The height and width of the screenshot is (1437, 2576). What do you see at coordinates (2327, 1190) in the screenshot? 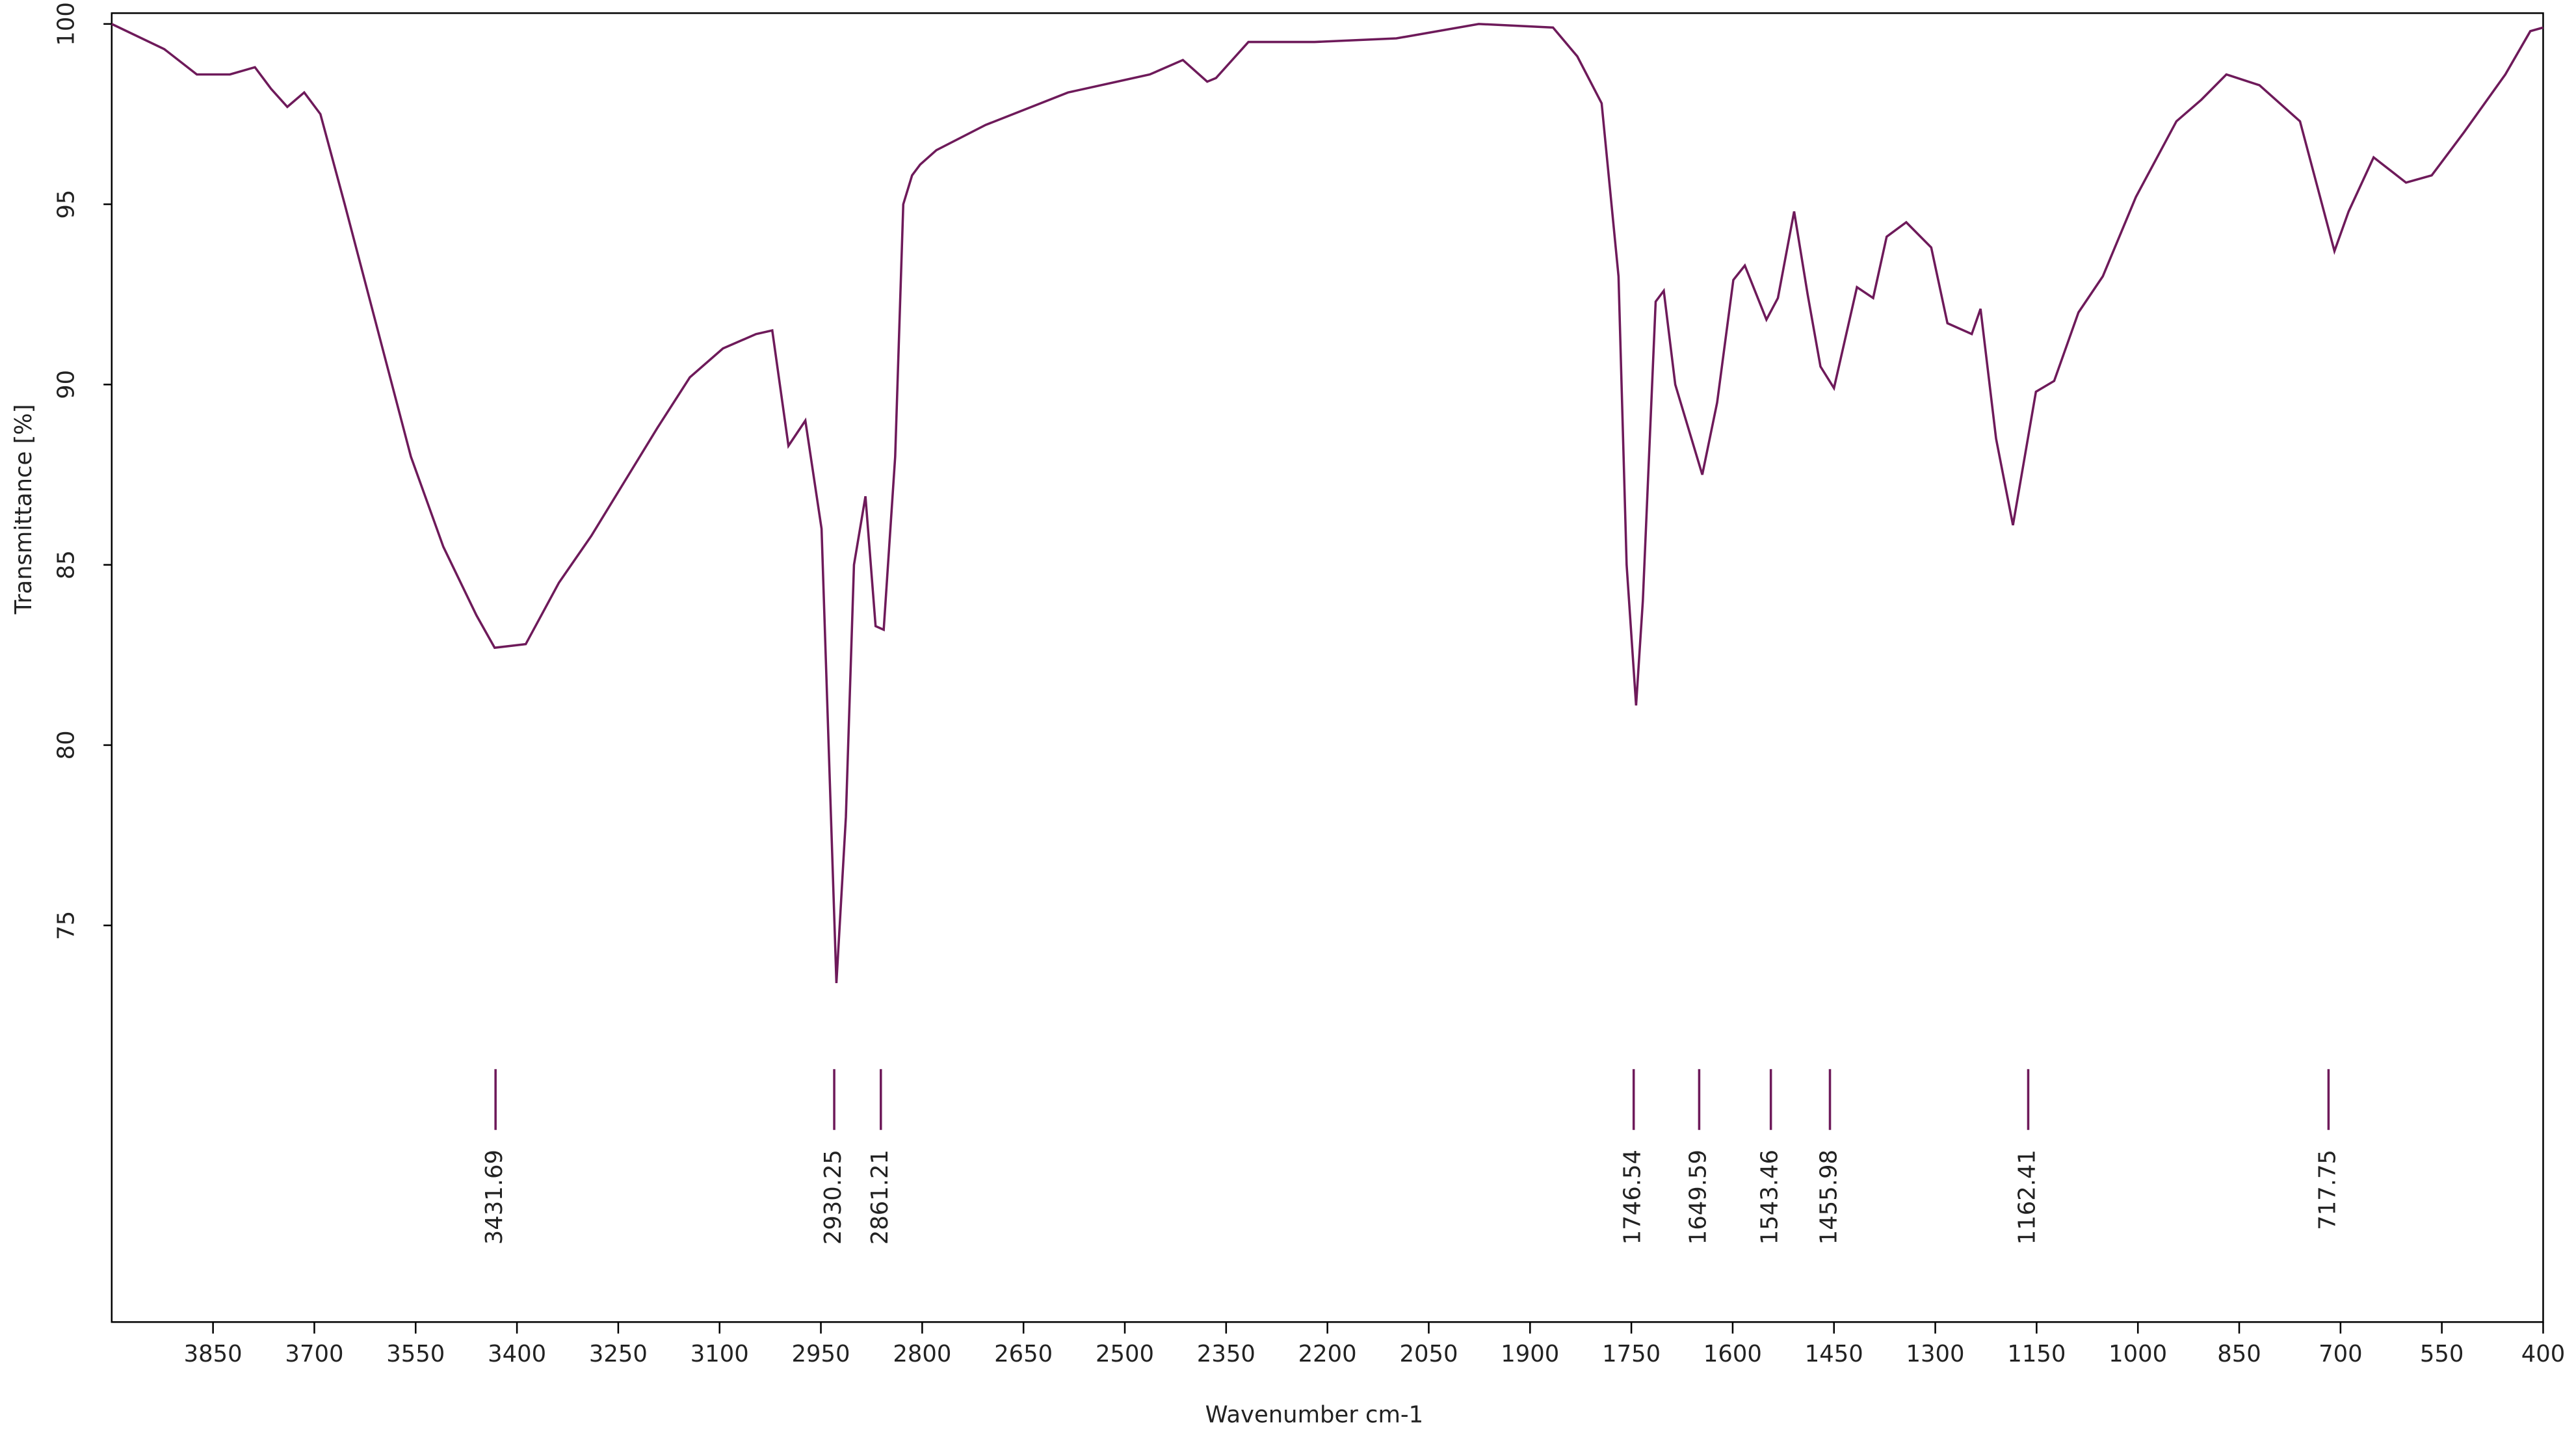
I see `peak-label: 717.75` at bounding box center [2327, 1190].